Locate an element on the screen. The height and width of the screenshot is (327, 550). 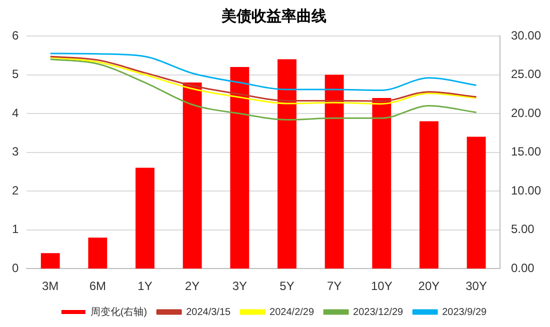
x-tick-label: 2Y is located at coordinates (192, 286).